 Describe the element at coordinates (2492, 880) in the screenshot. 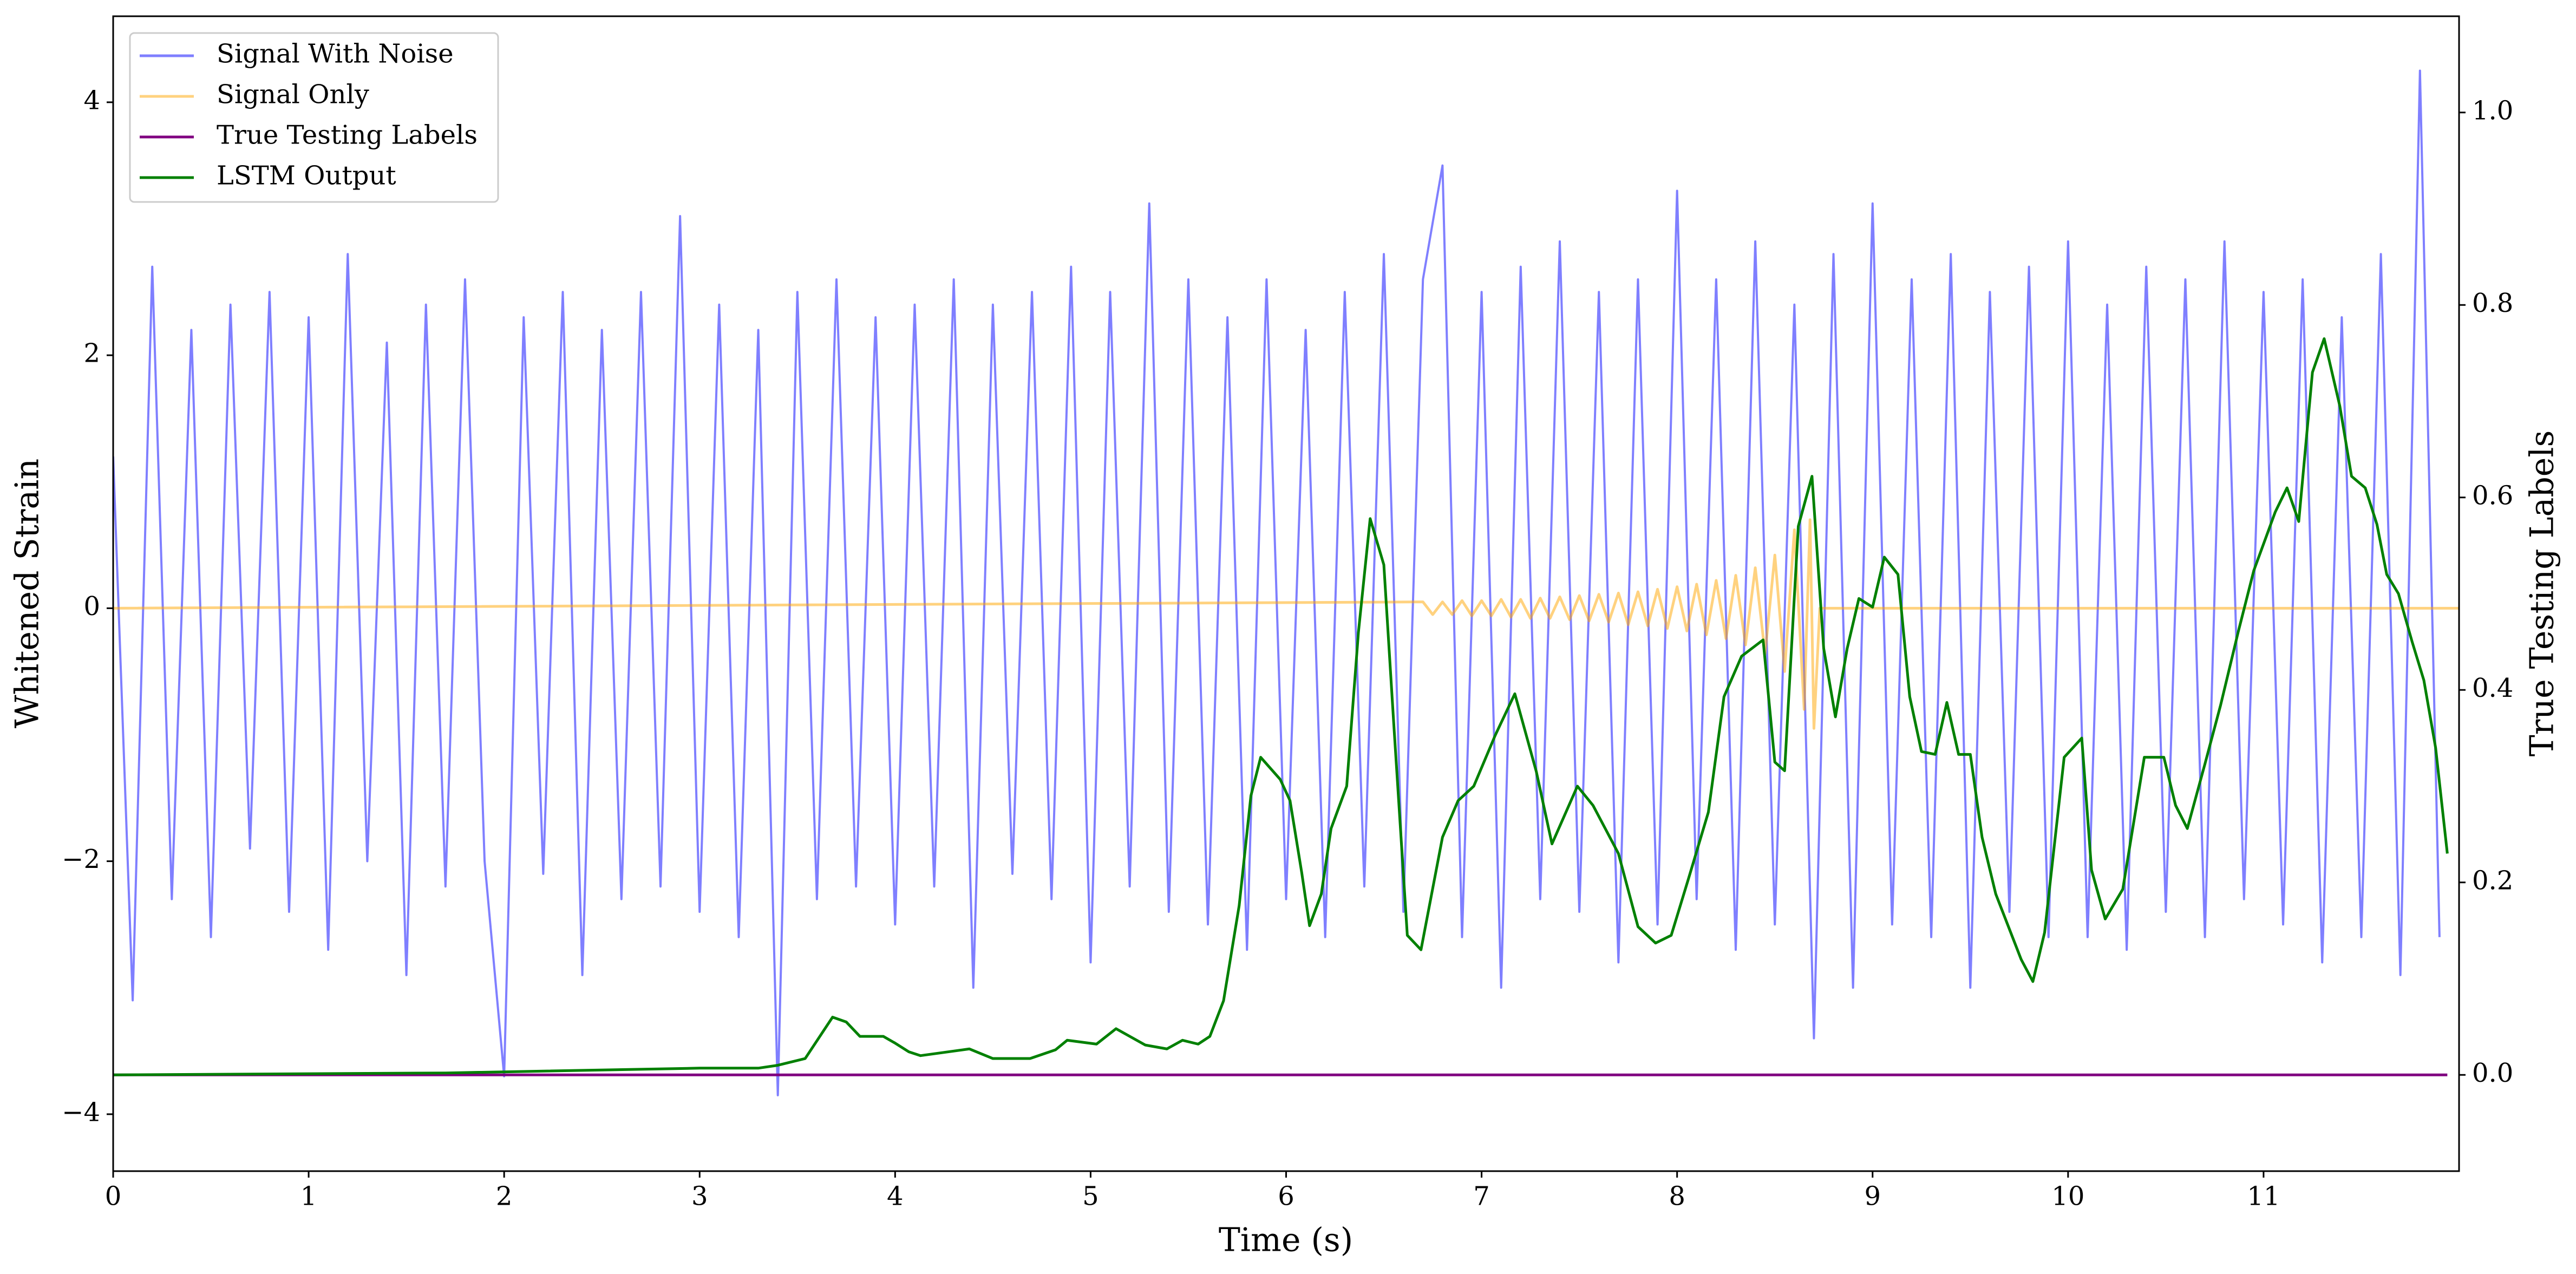

I see `y2-tick-label: 0.2` at that location.